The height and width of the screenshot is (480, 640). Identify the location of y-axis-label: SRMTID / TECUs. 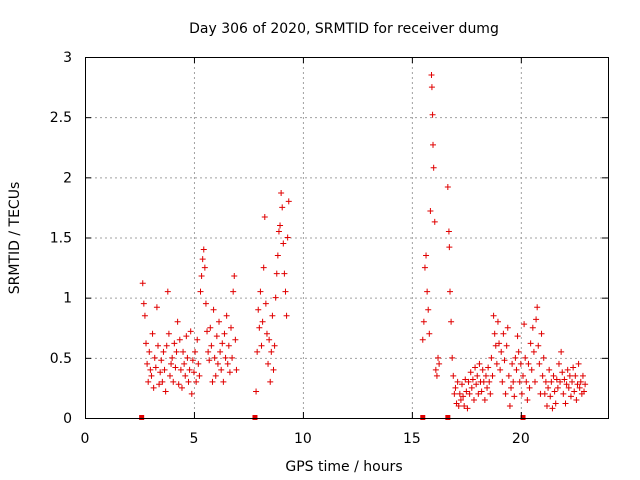
(15, 238).